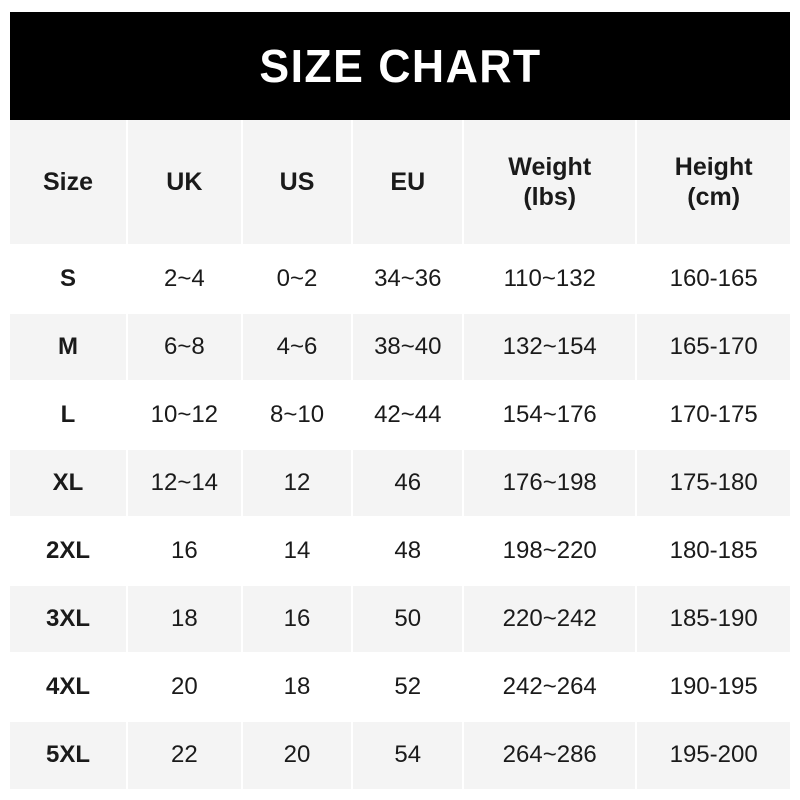 The width and height of the screenshot is (800, 800). I want to click on cell-uk: 22, so click(185, 755).